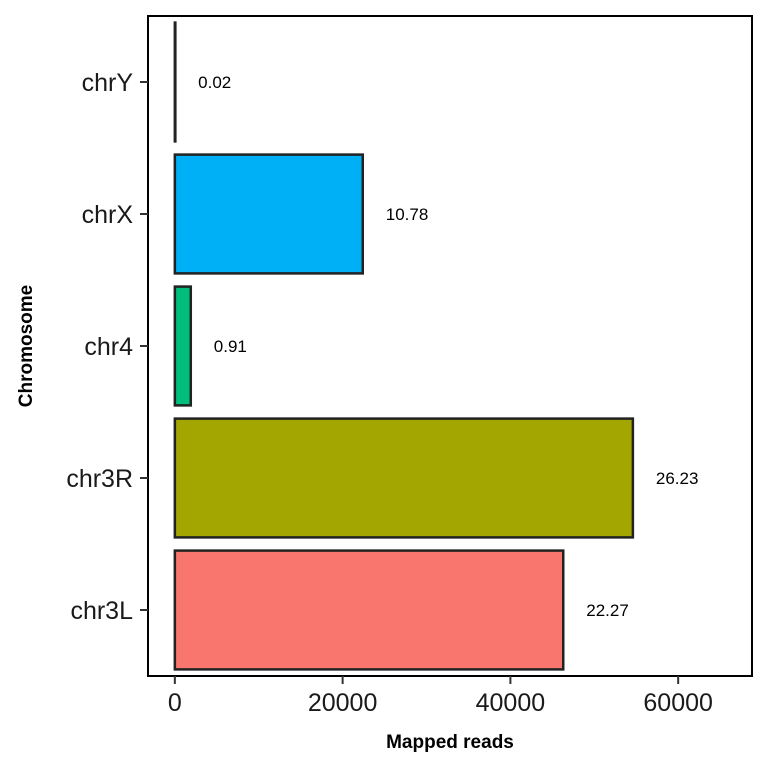  What do you see at coordinates (677, 478) in the screenshot?
I see `data-label-chr3r: 26.23` at bounding box center [677, 478].